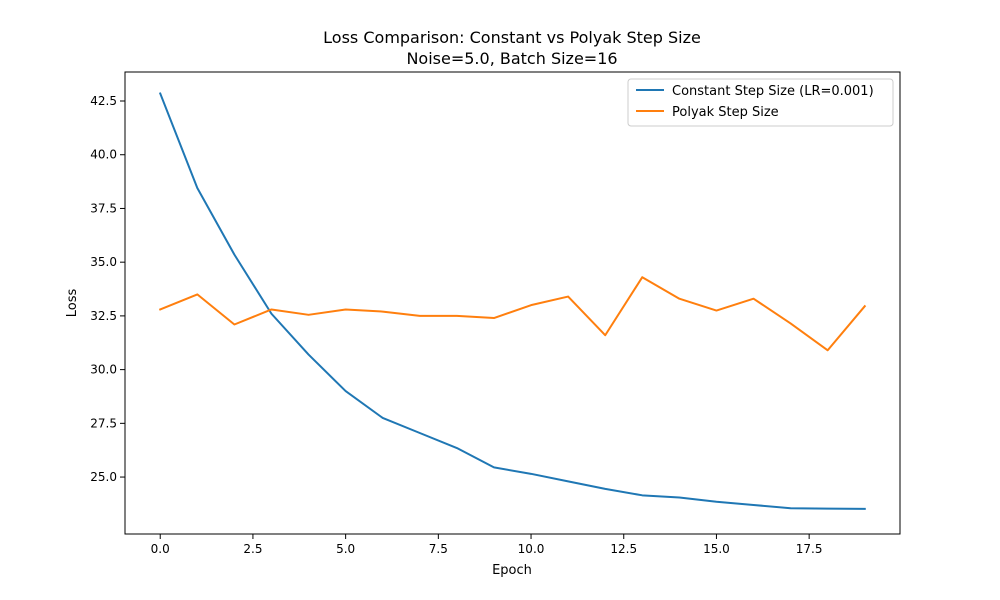 This screenshot has height=600, width=1000. I want to click on x-tick-label: 12.5, so click(623, 549).